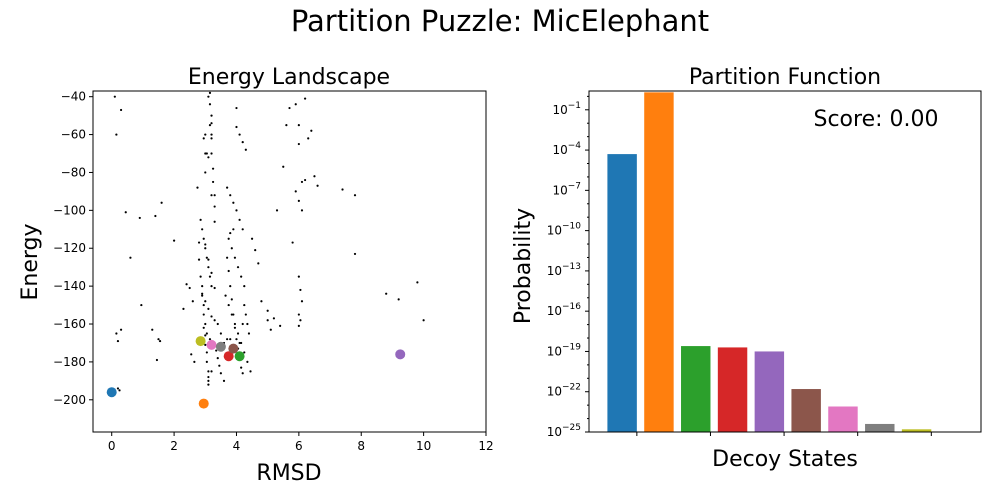 This screenshot has width=1000, height=500. I want to click on left-x-axis-label: RMSD, so click(288, 473).